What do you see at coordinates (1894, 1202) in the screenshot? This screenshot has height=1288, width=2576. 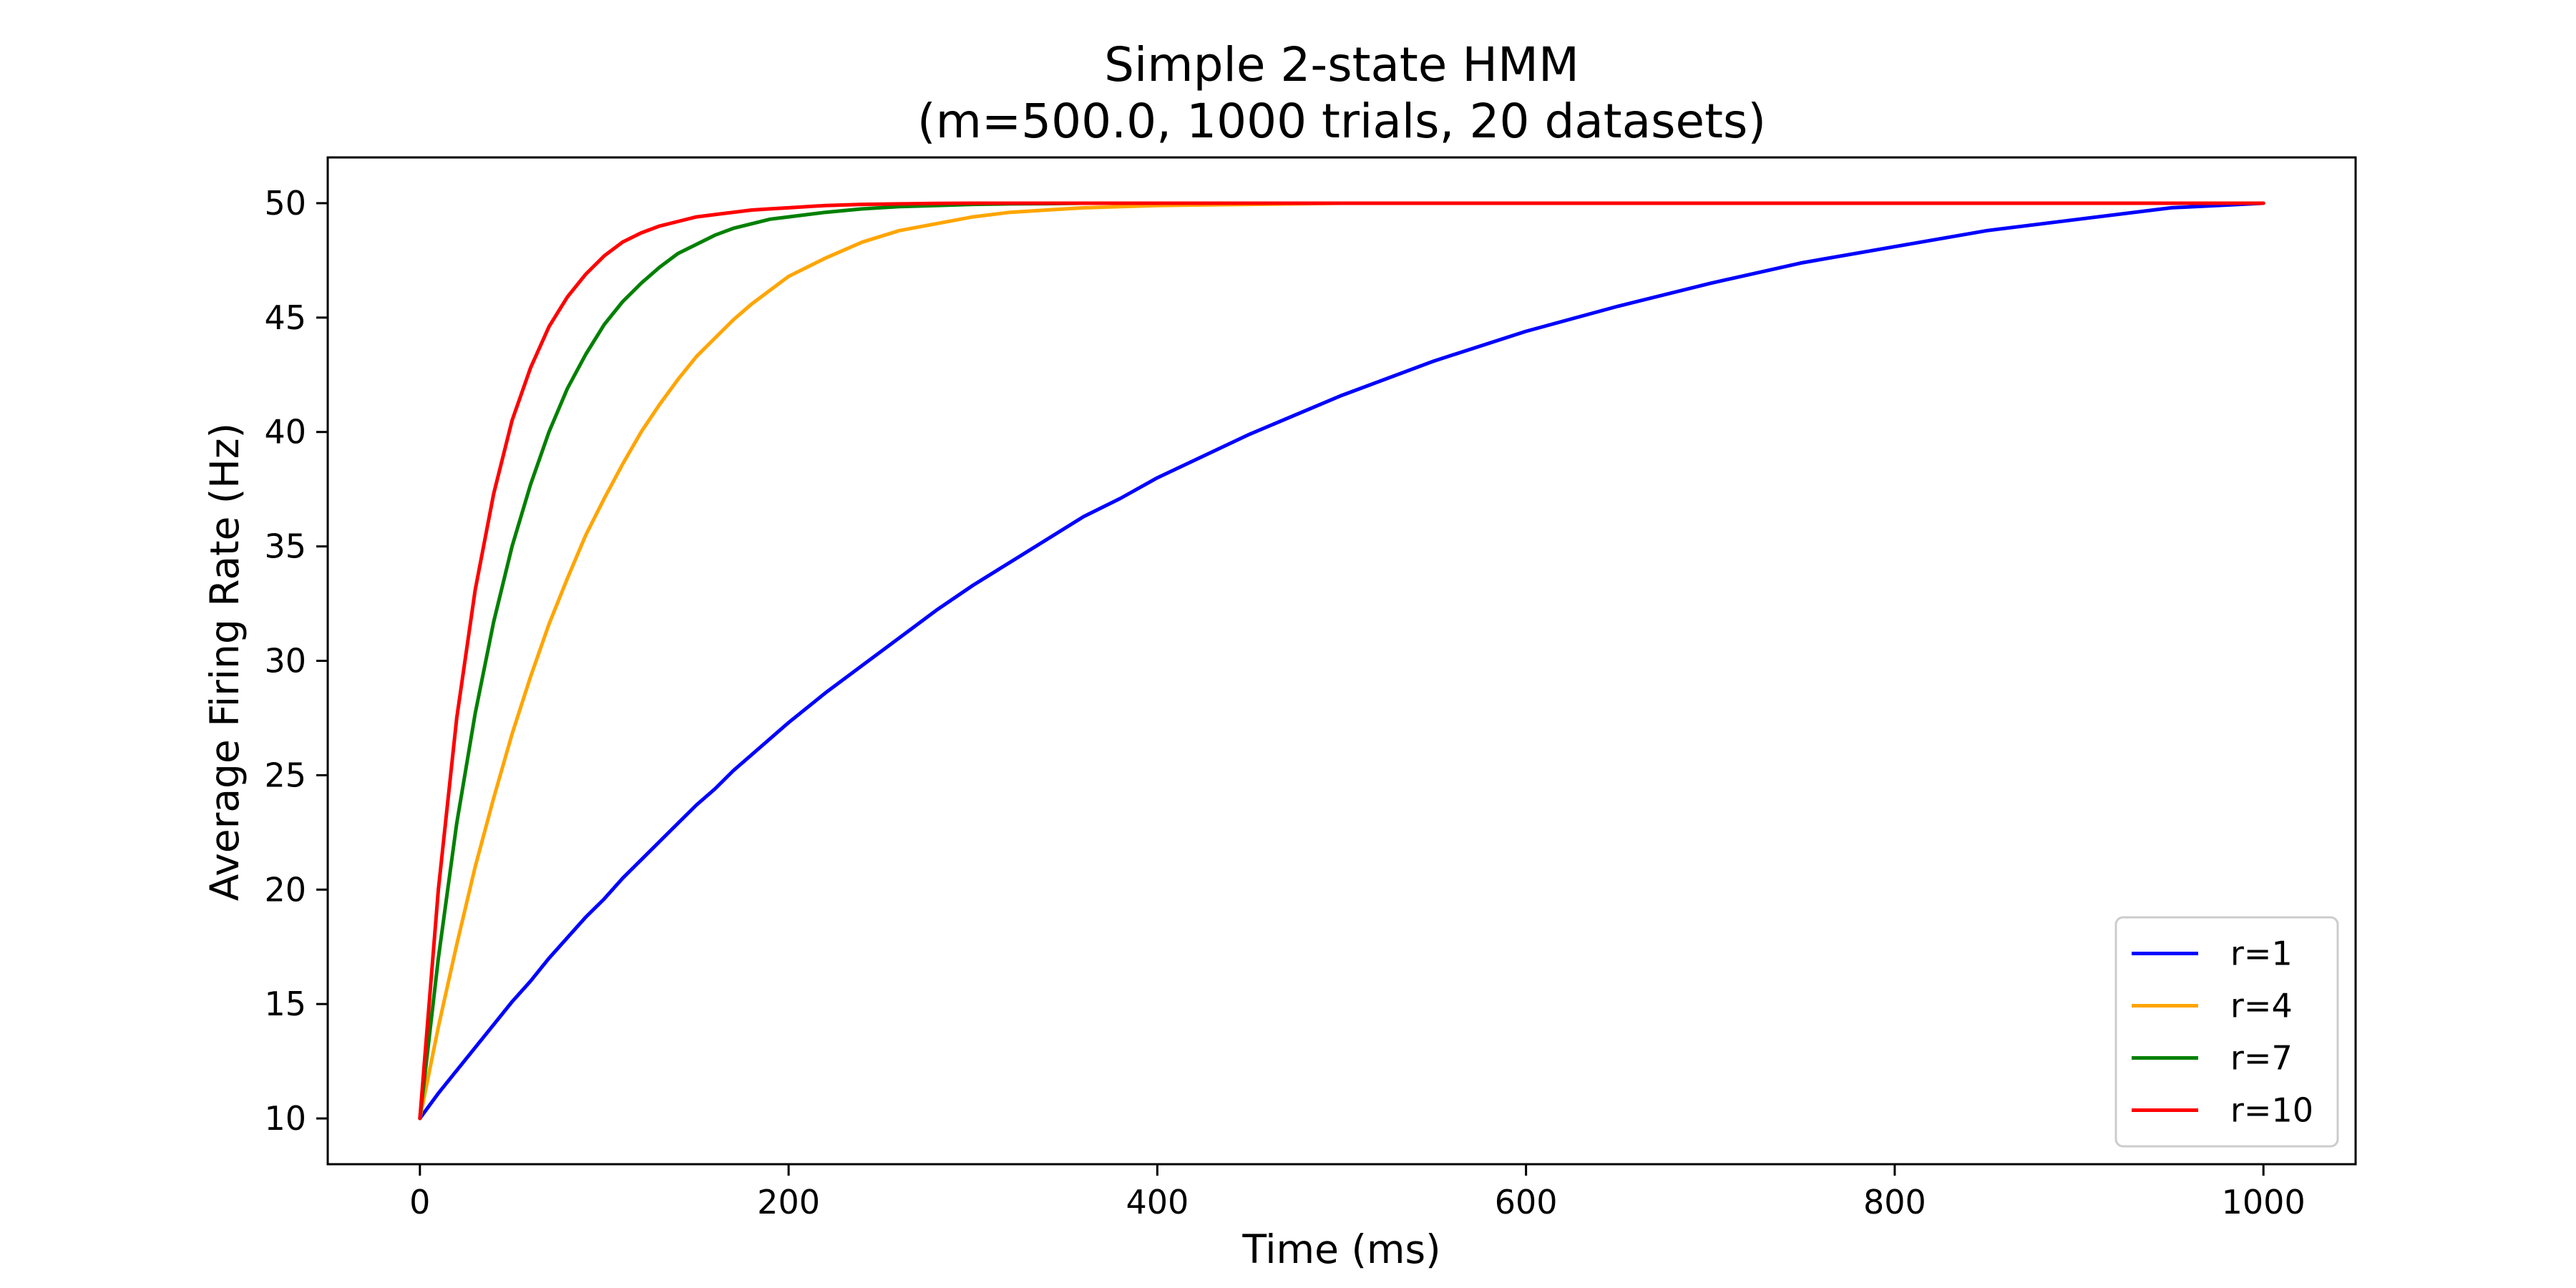 I see `x-tick-label: 800` at bounding box center [1894, 1202].